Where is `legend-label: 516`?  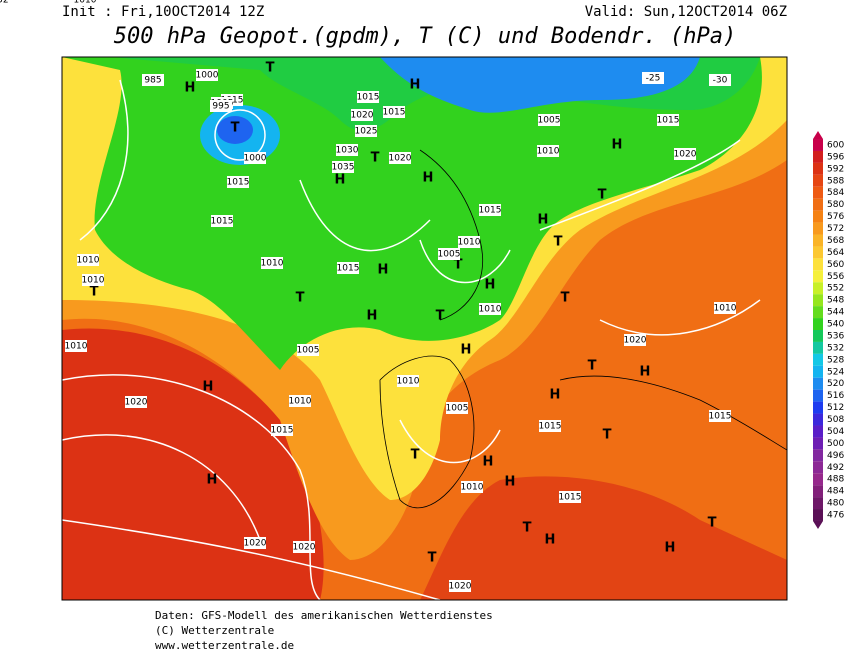
legend-label: 516 is located at coordinates (835, 396).